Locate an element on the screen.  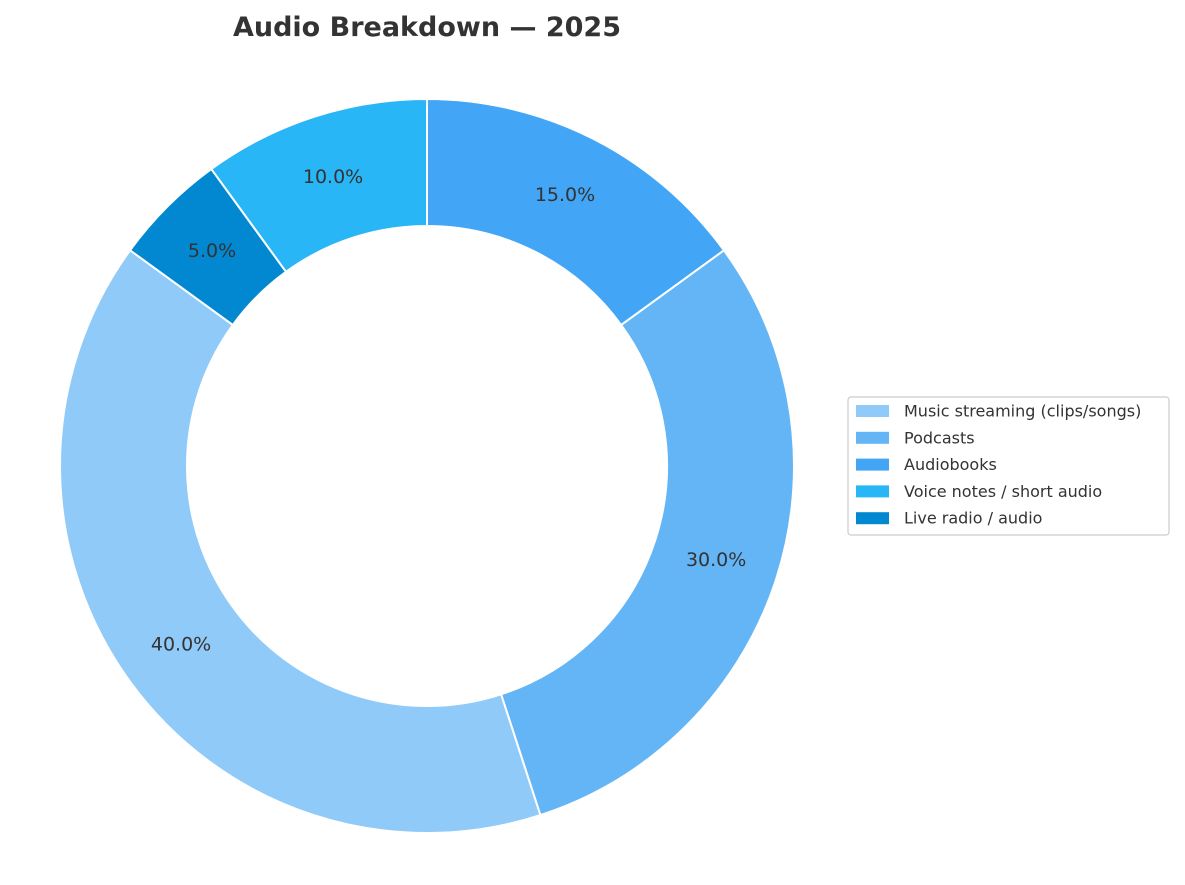
legend-label-audiobooks: Audiobooks is located at coordinates (950, 464).